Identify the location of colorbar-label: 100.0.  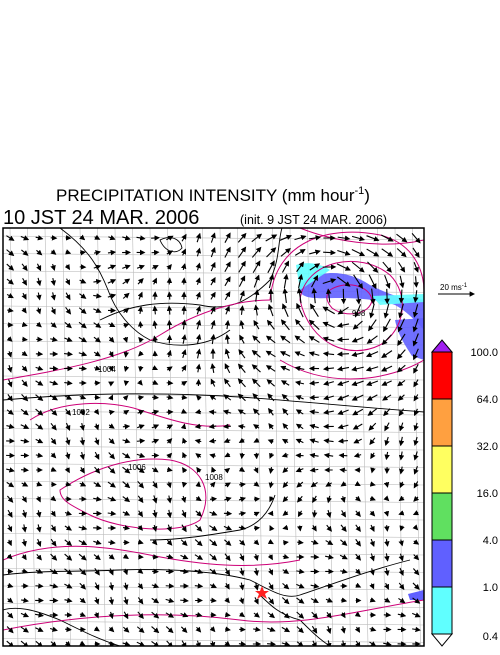
(484, 353).